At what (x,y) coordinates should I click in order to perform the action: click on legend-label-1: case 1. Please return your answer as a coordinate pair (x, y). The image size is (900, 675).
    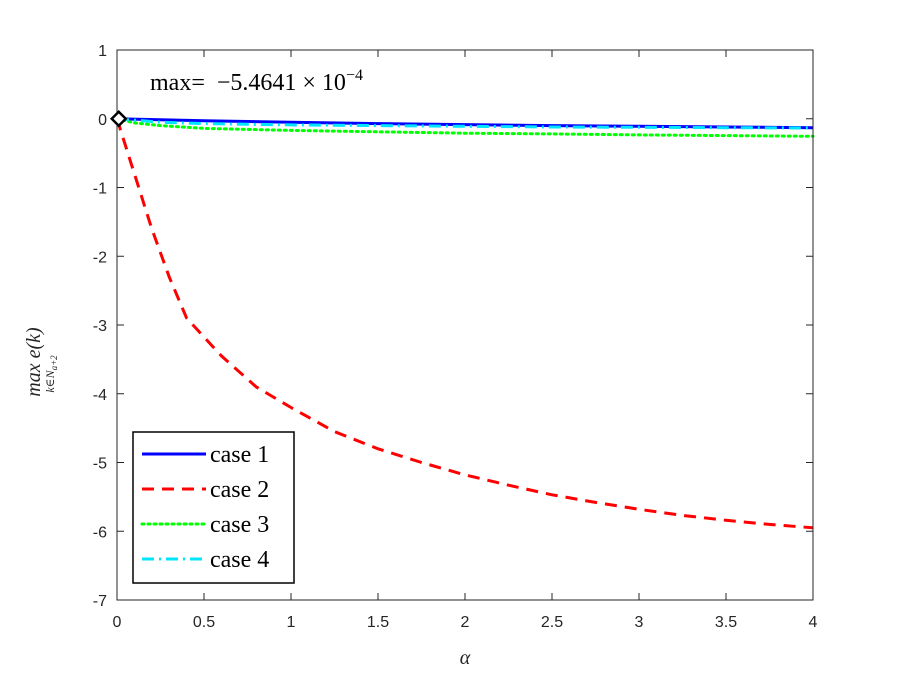
    Looking at the image, I should click on (239, 455).